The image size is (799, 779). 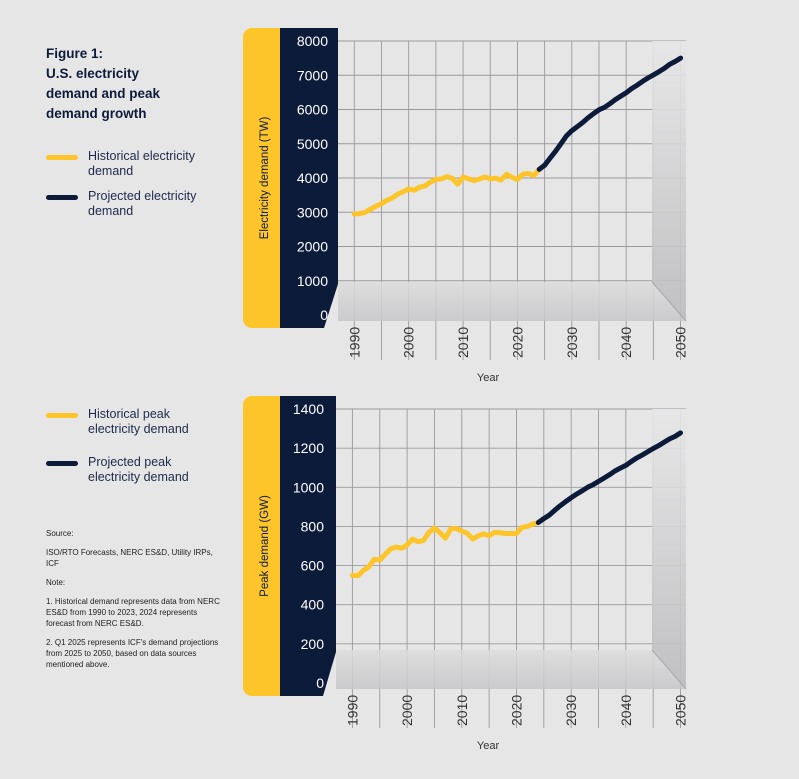 What do you see at coordinates (93, 73) in the screenshot?
I see `figure-title-line: U.S. electricity` at bounding box center [93, 73].